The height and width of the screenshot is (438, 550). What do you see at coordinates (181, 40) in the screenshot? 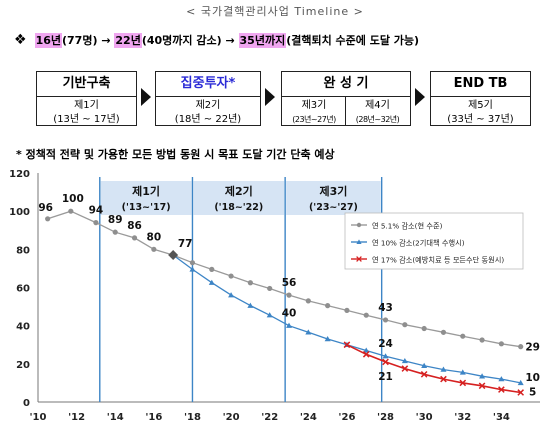
I see `summary-2022-note: (40명까지 감소)` at bounding box center [181, 40].